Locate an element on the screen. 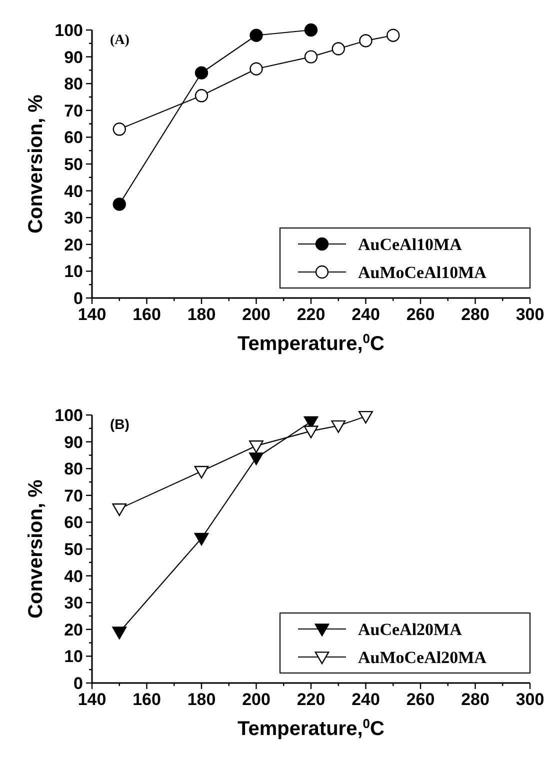 This screenshot has height=758, width=558. legend-label: AuMoCeAl20MA is located at coordinates (423, 657).